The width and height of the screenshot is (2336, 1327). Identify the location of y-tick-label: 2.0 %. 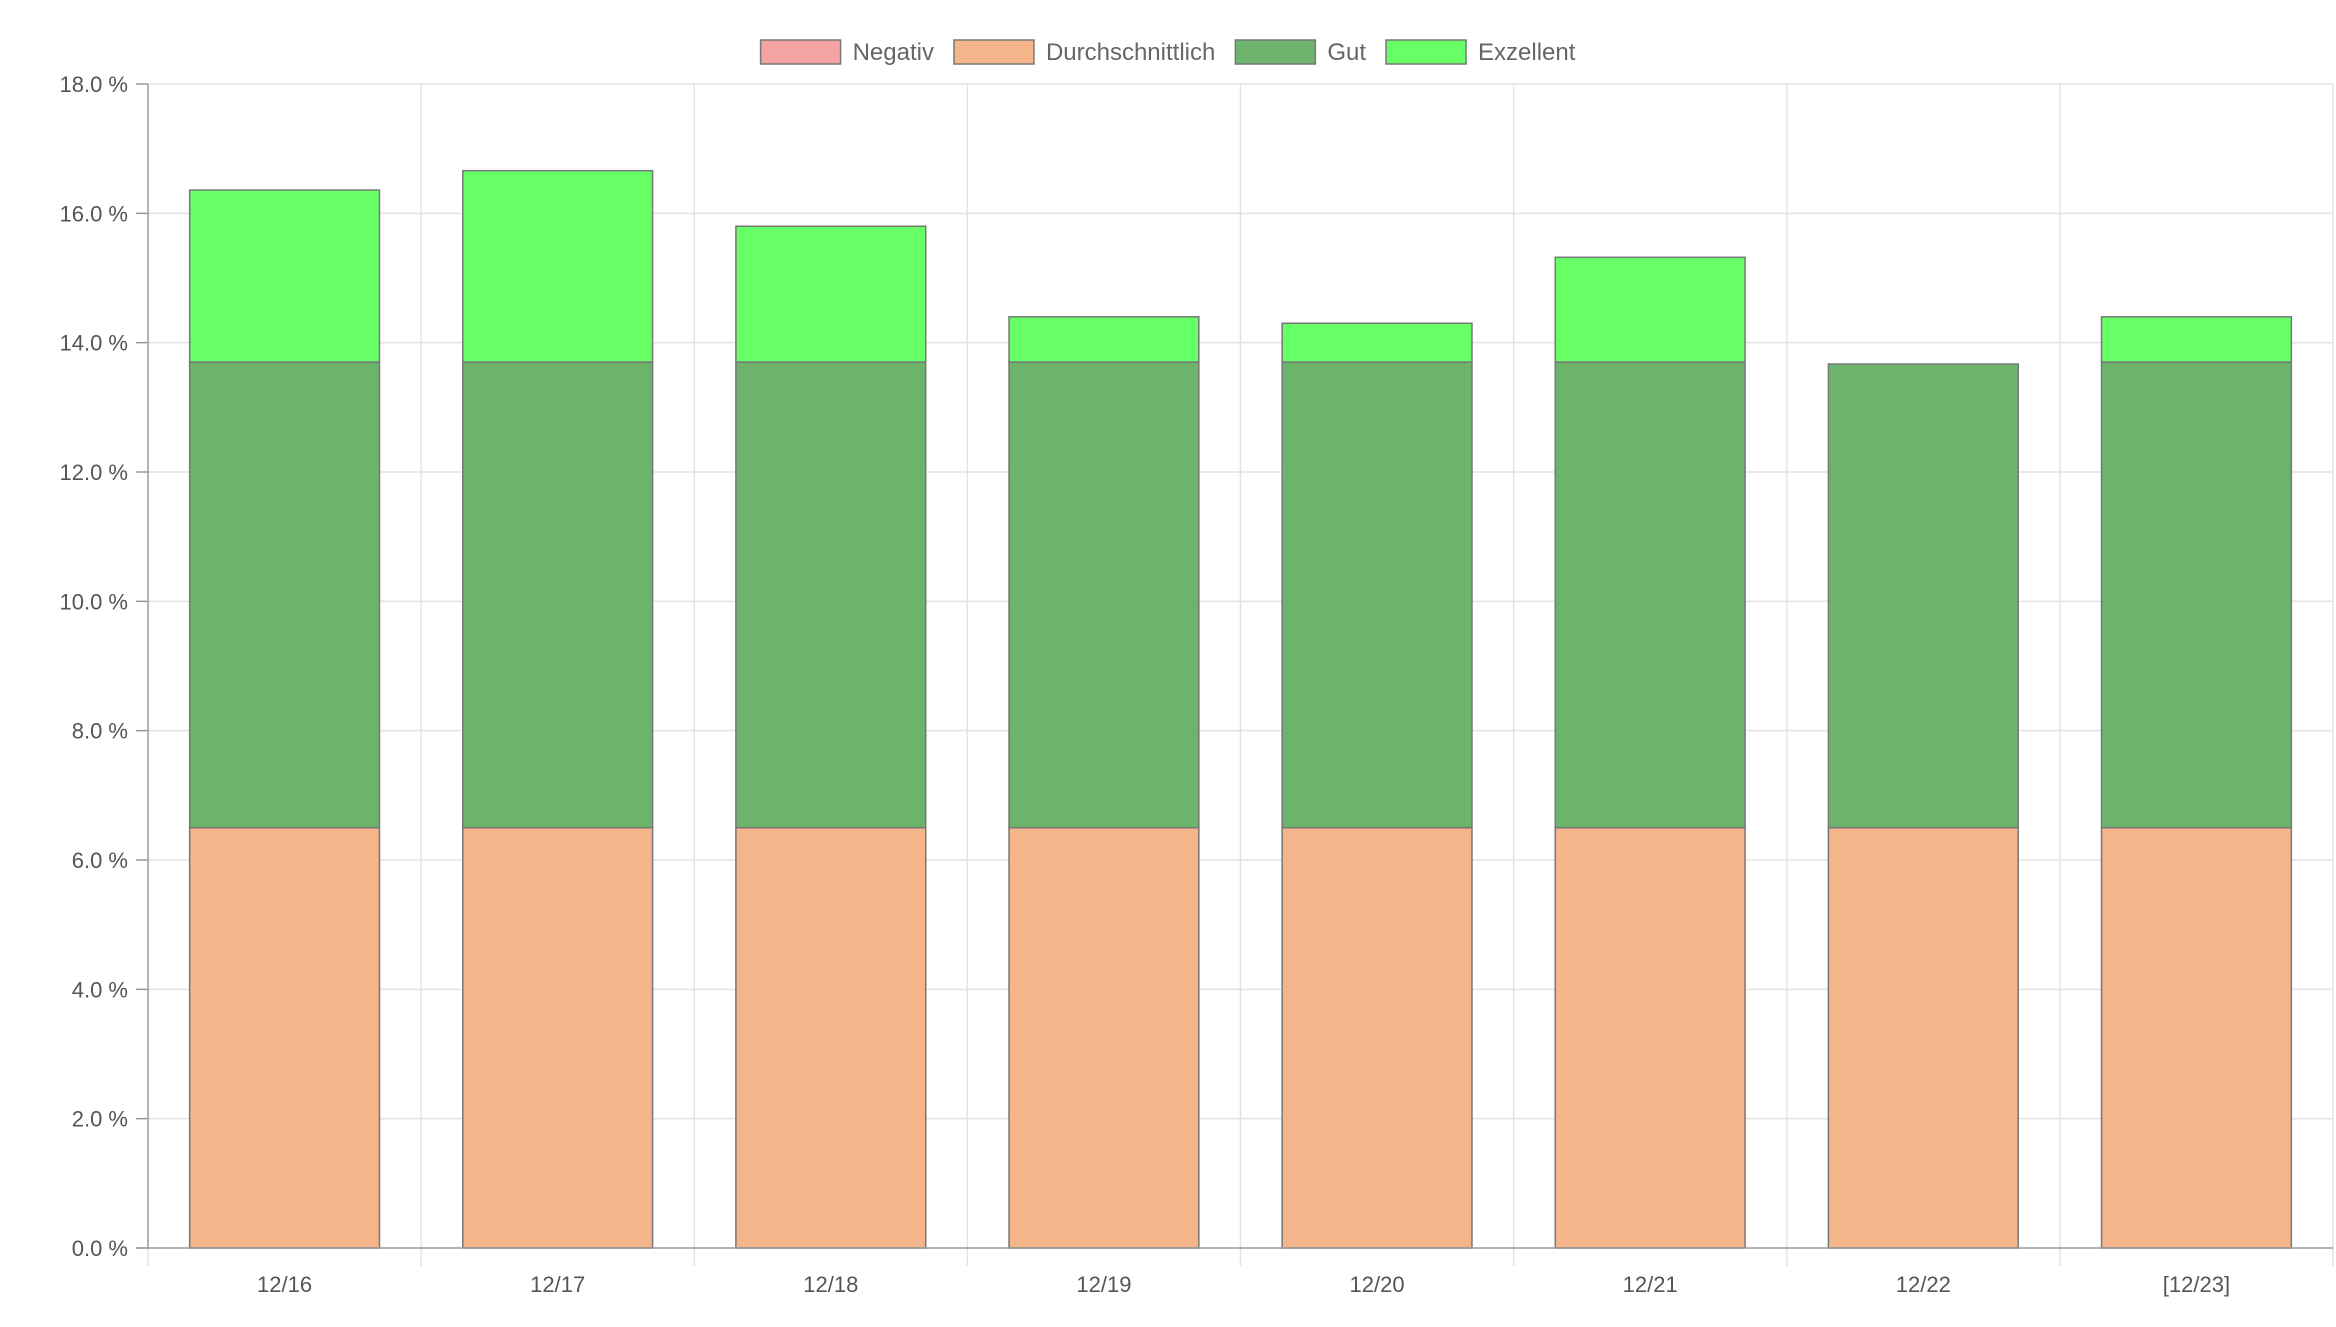
(100, 1119).